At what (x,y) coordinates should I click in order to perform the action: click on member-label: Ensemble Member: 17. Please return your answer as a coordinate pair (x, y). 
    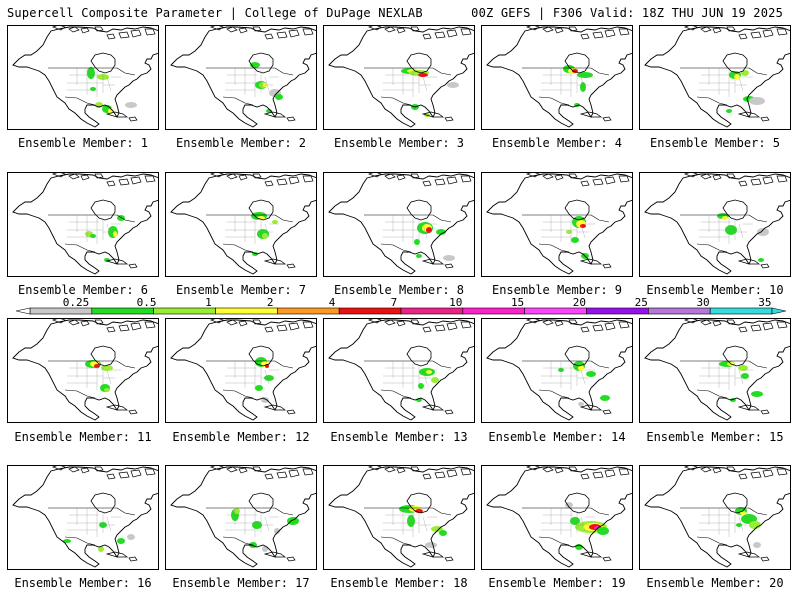
    Looking at the image, I should click on (241, 583).